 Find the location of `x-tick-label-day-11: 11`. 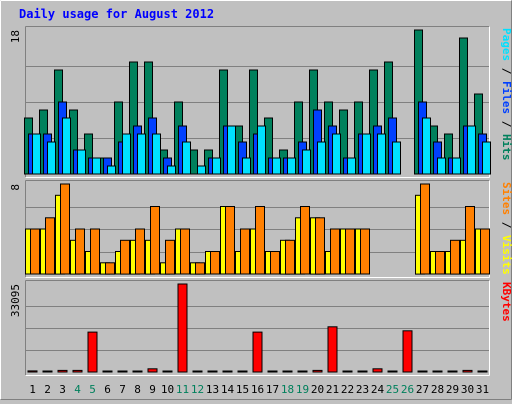

x-tick-label-day-11: 11 is located at coordinates (182, 389).